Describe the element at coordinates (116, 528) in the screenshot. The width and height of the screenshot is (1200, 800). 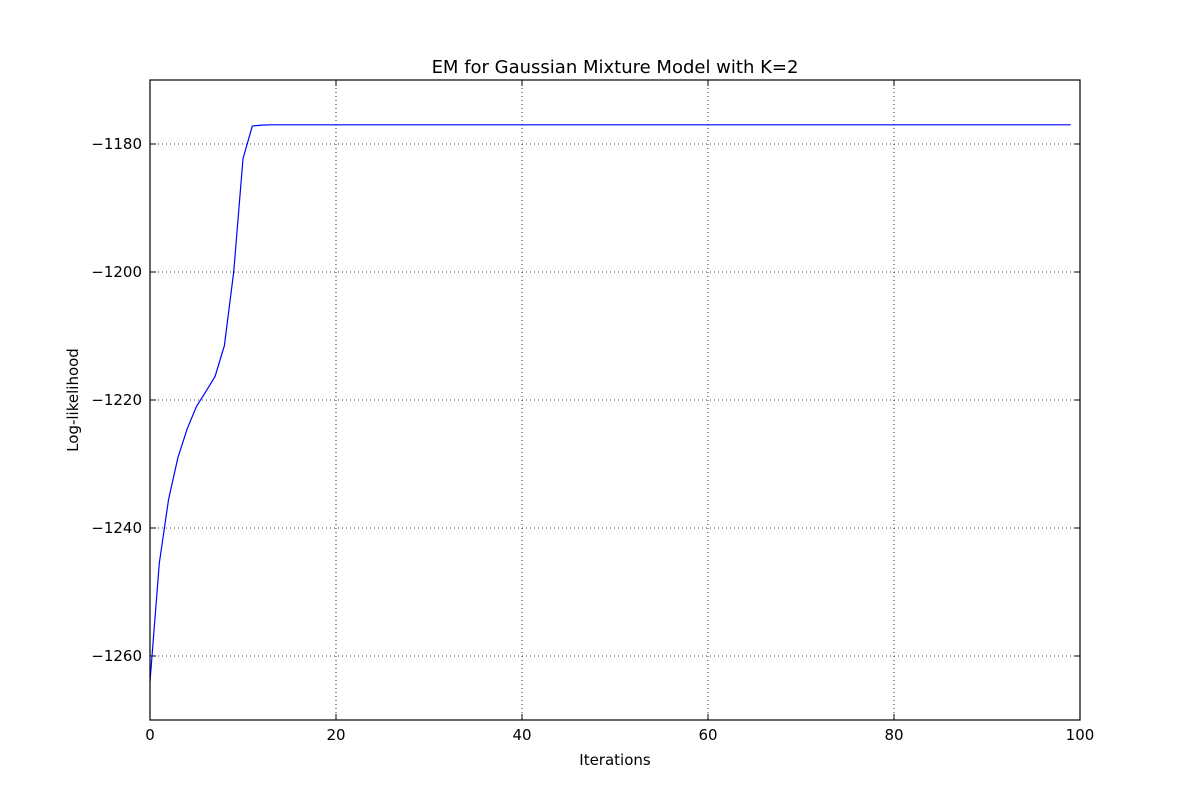
I see `y-tick-label: −1240` at that location.